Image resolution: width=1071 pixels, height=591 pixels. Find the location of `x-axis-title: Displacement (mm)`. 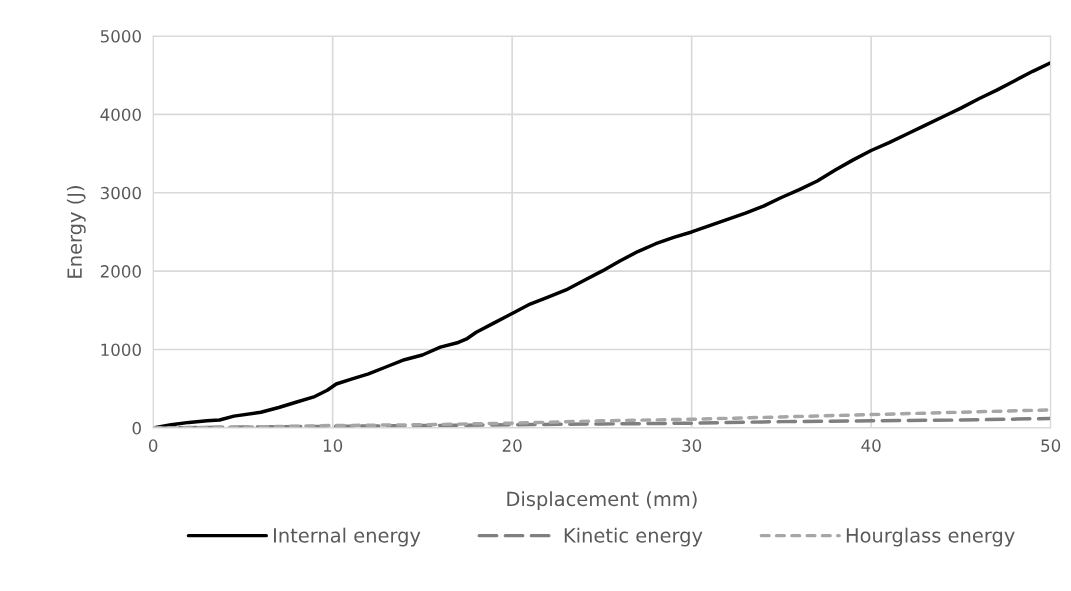

x-axis-title: Displacement (mm) is located at coordinates (602, 501).